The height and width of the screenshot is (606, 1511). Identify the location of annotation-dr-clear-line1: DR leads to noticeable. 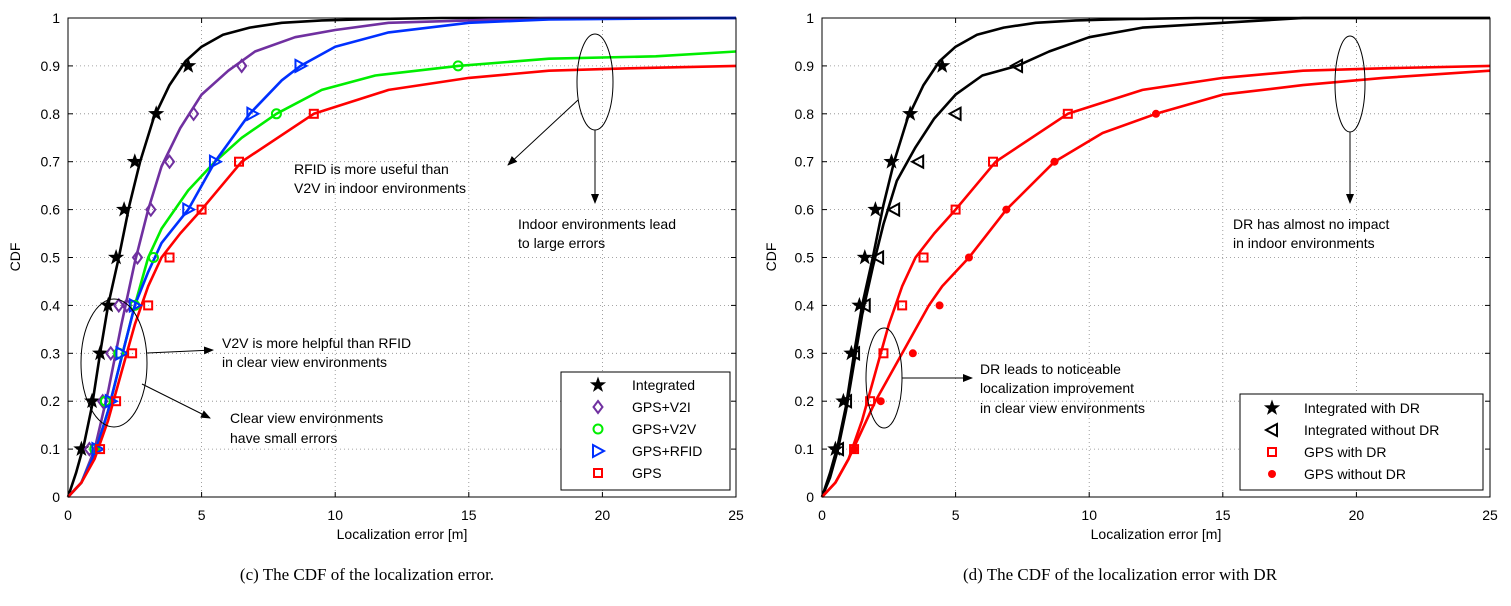
(1050, 369).